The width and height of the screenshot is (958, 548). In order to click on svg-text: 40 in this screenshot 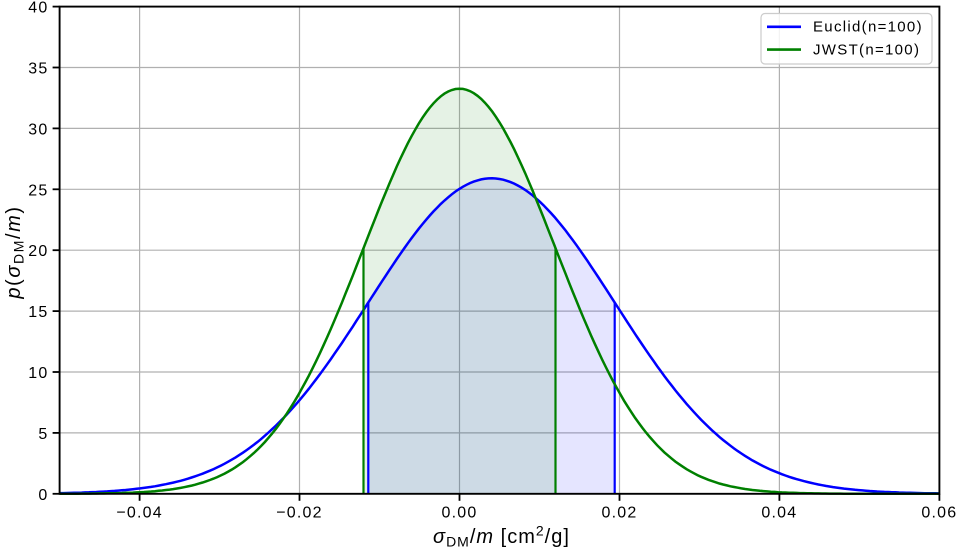, I will do `click(38, 8)`.